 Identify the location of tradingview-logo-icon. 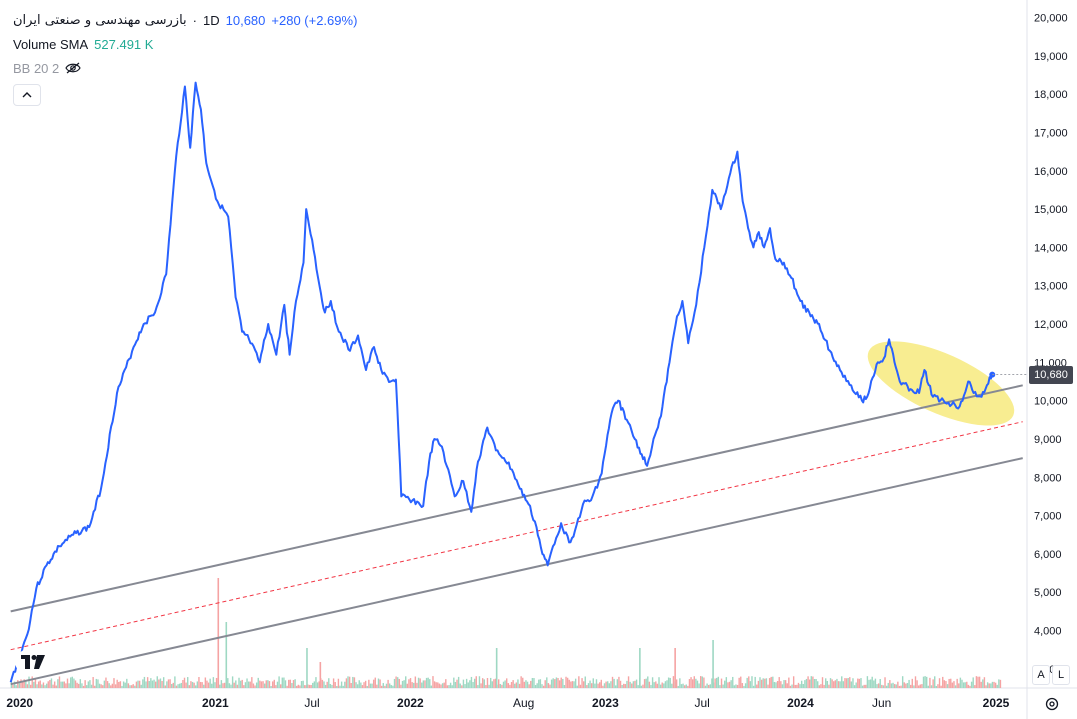
(33, 662).